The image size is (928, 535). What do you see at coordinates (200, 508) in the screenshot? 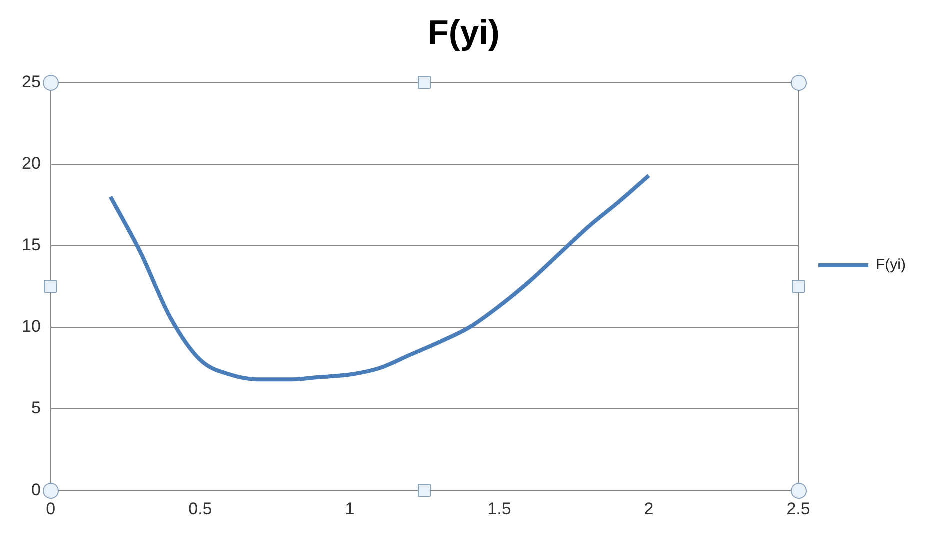
I see `x-tick-label: 0.5` at bounding box center [200, 508].